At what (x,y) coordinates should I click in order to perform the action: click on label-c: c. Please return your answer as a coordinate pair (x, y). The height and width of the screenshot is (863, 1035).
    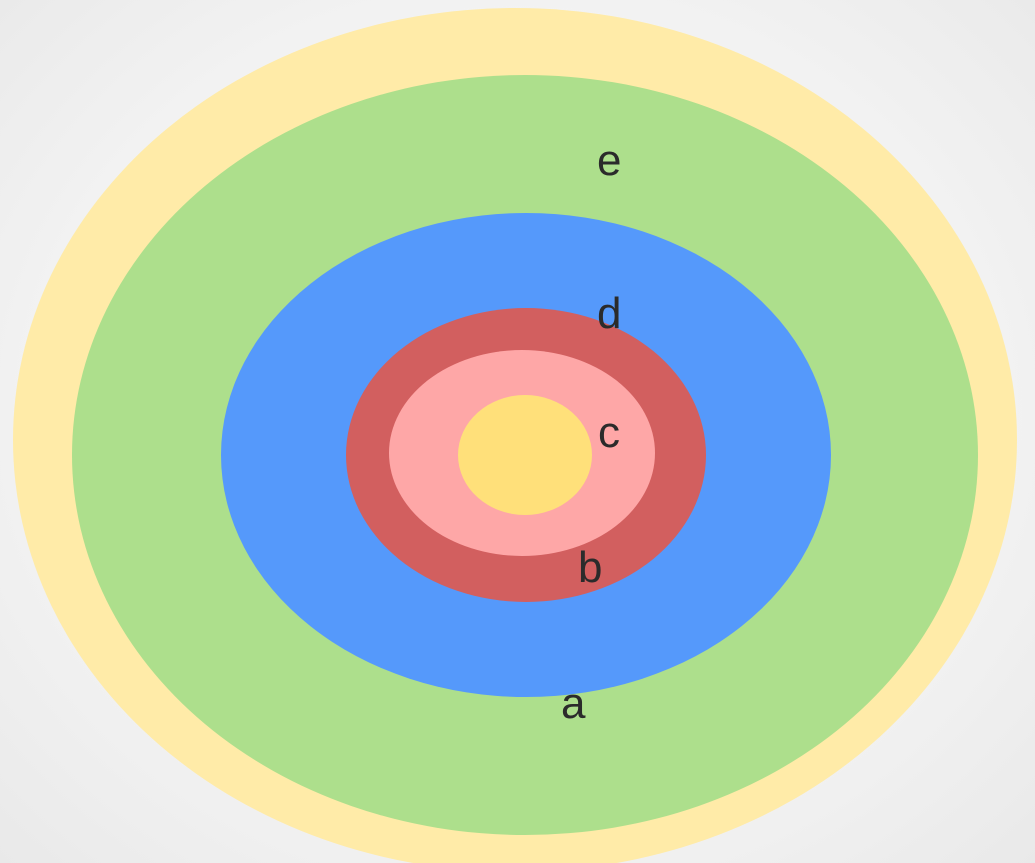
    Looking at the image, I should click on (609, 432).